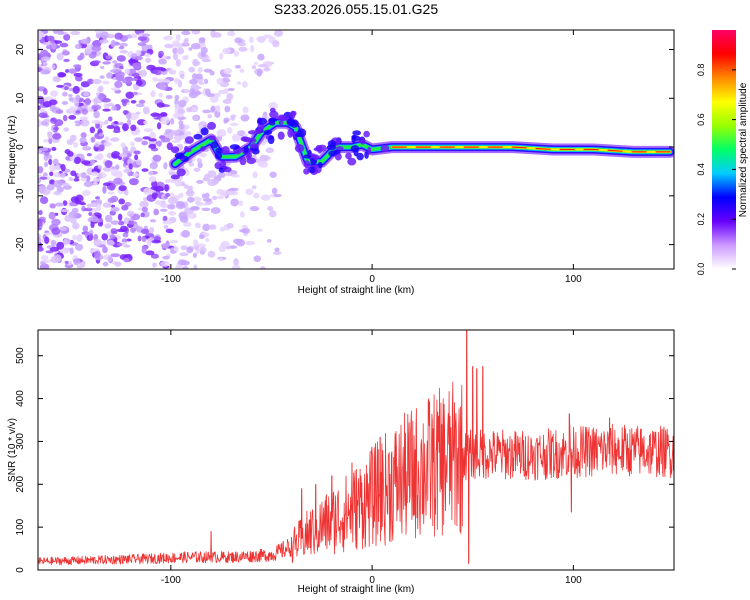  Describe the element at coordinates (356, 9) in the screenshot. I see `chart-title: S233.2026.055.15.01.G25` at that location.